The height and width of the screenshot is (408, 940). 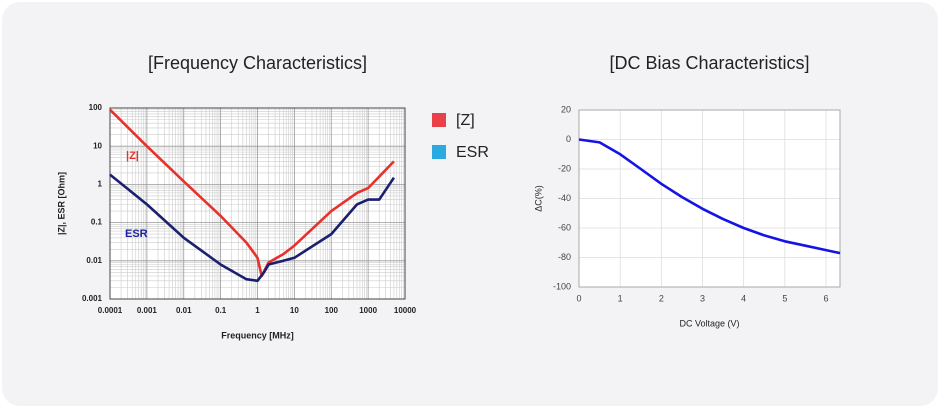 I want to click on y-tick-label: -40, so click(x=564, y=198).